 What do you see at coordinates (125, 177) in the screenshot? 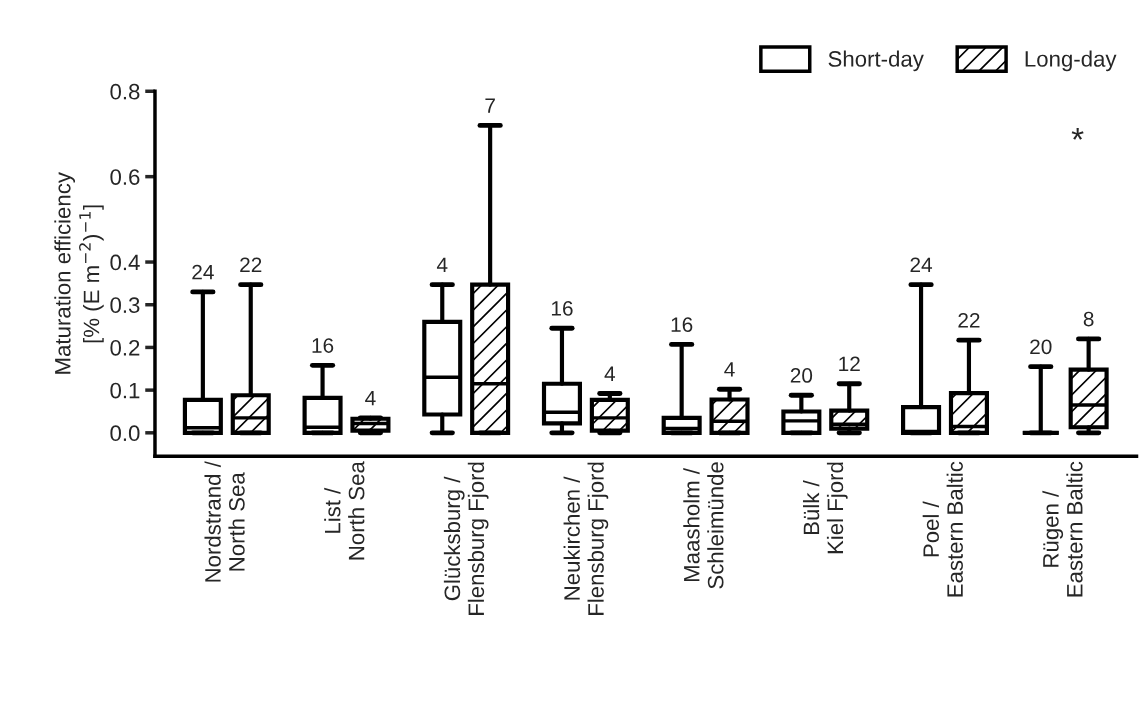
I see `y-tick-label: 0.6` at bounding box center [125, 177].